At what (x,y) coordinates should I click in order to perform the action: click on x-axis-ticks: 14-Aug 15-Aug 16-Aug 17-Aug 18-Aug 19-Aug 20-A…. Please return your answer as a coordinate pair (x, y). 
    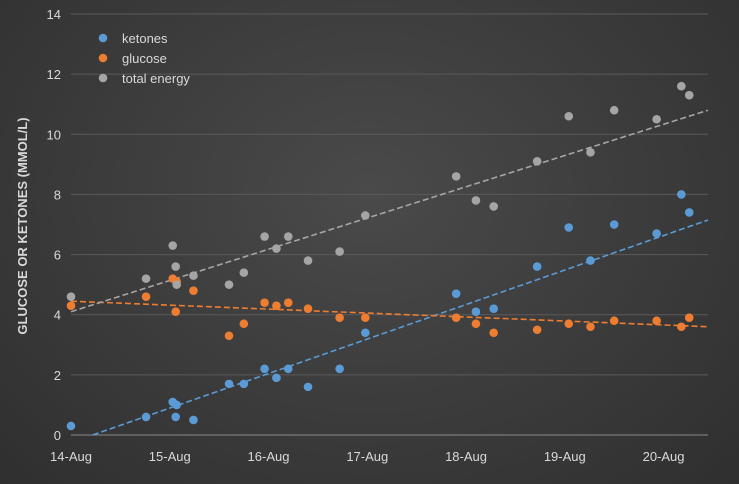
    Looking at the image, I should click on (367, 456).